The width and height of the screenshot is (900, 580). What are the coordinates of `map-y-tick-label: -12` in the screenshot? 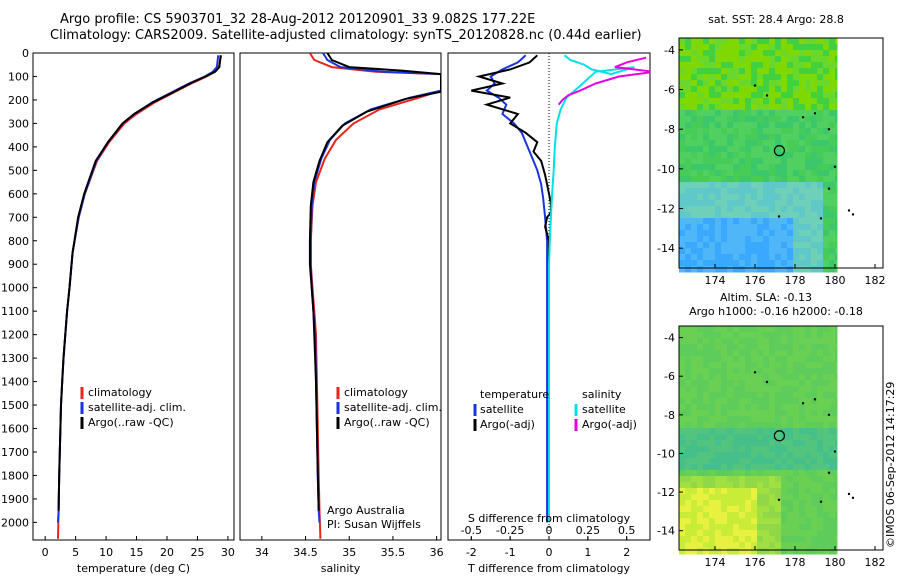 It's located at (666, 492).